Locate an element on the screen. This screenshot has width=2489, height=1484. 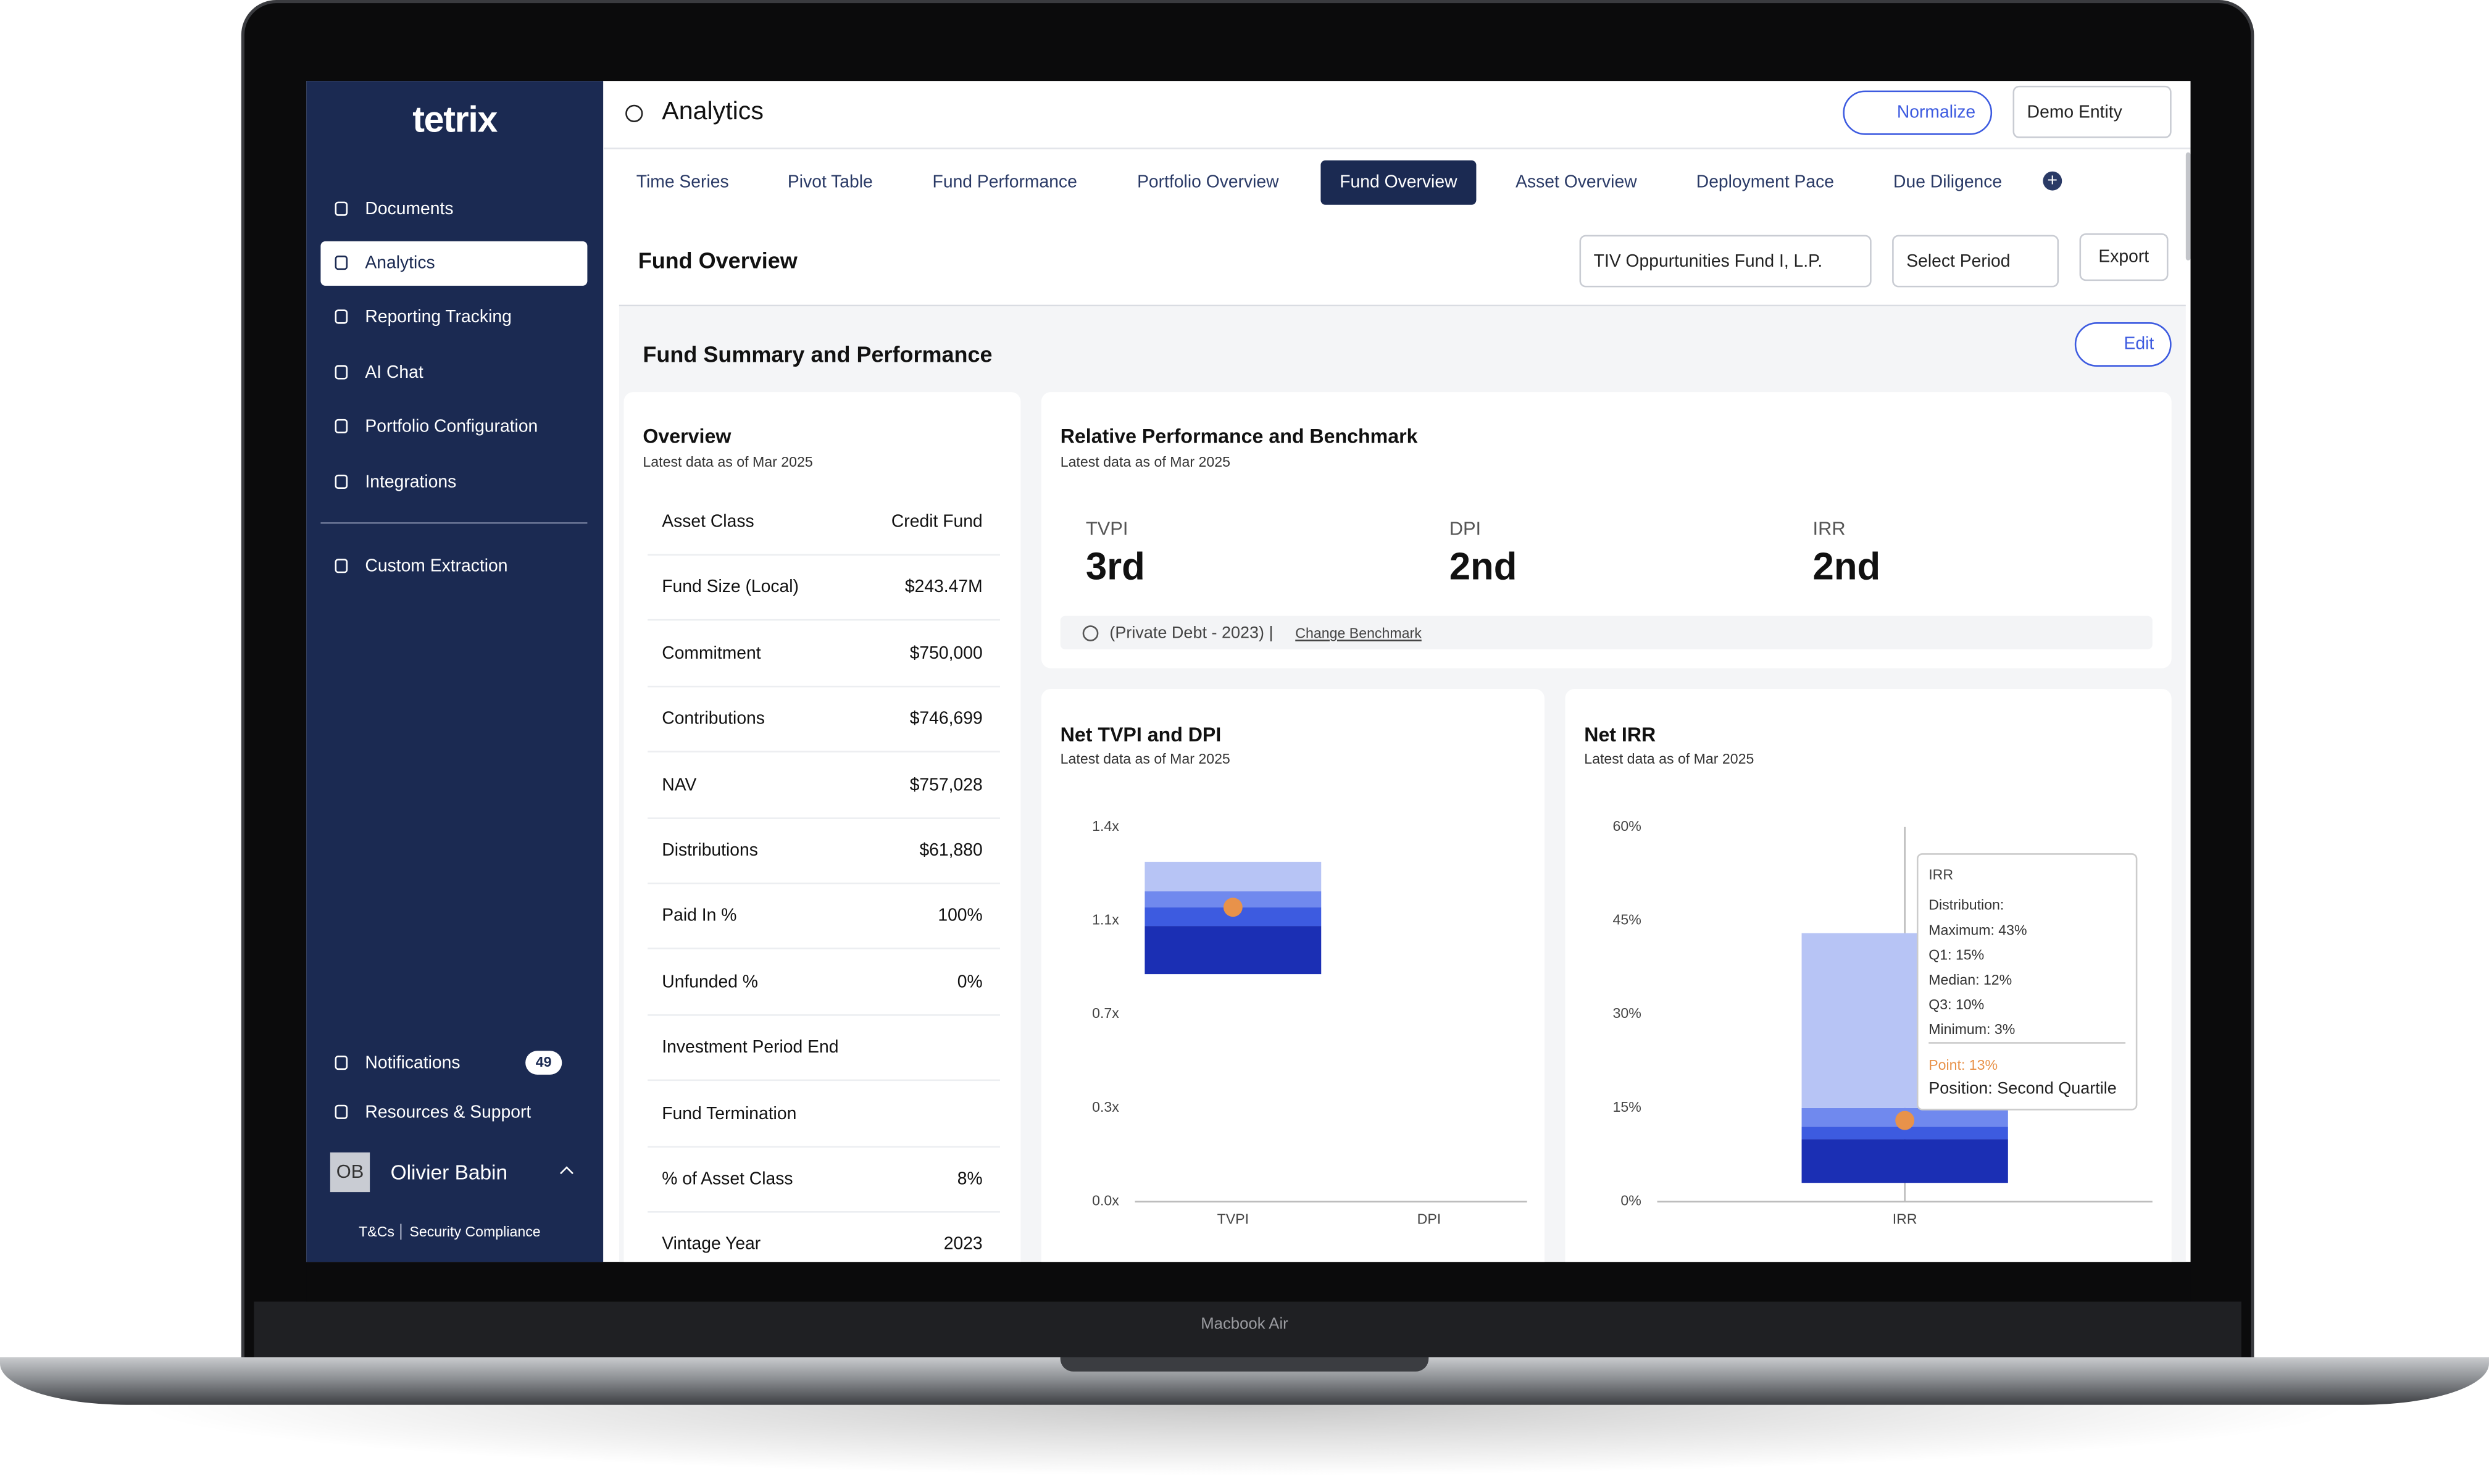
fund-select: TIV Oppurtunities Fund I, L.P. is located at coordinates (1725, 261).